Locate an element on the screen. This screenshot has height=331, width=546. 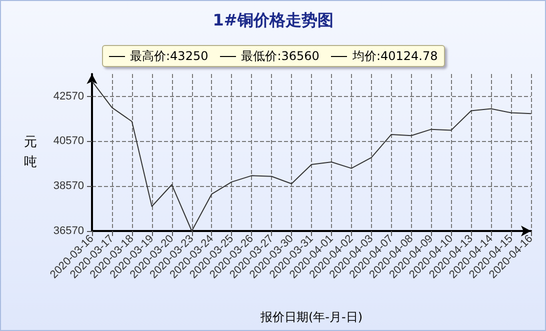
text: 最高价:43250 is located at coordinates (168, 56).